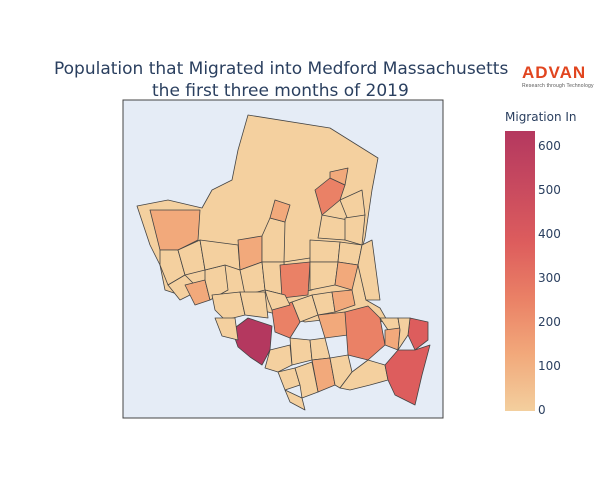 The image size is (600, 500). What do you see at coordinates (558, 86) in the screenshot?
I see `logo-tagline: Research through Technology` at bounding box center [558, 86].